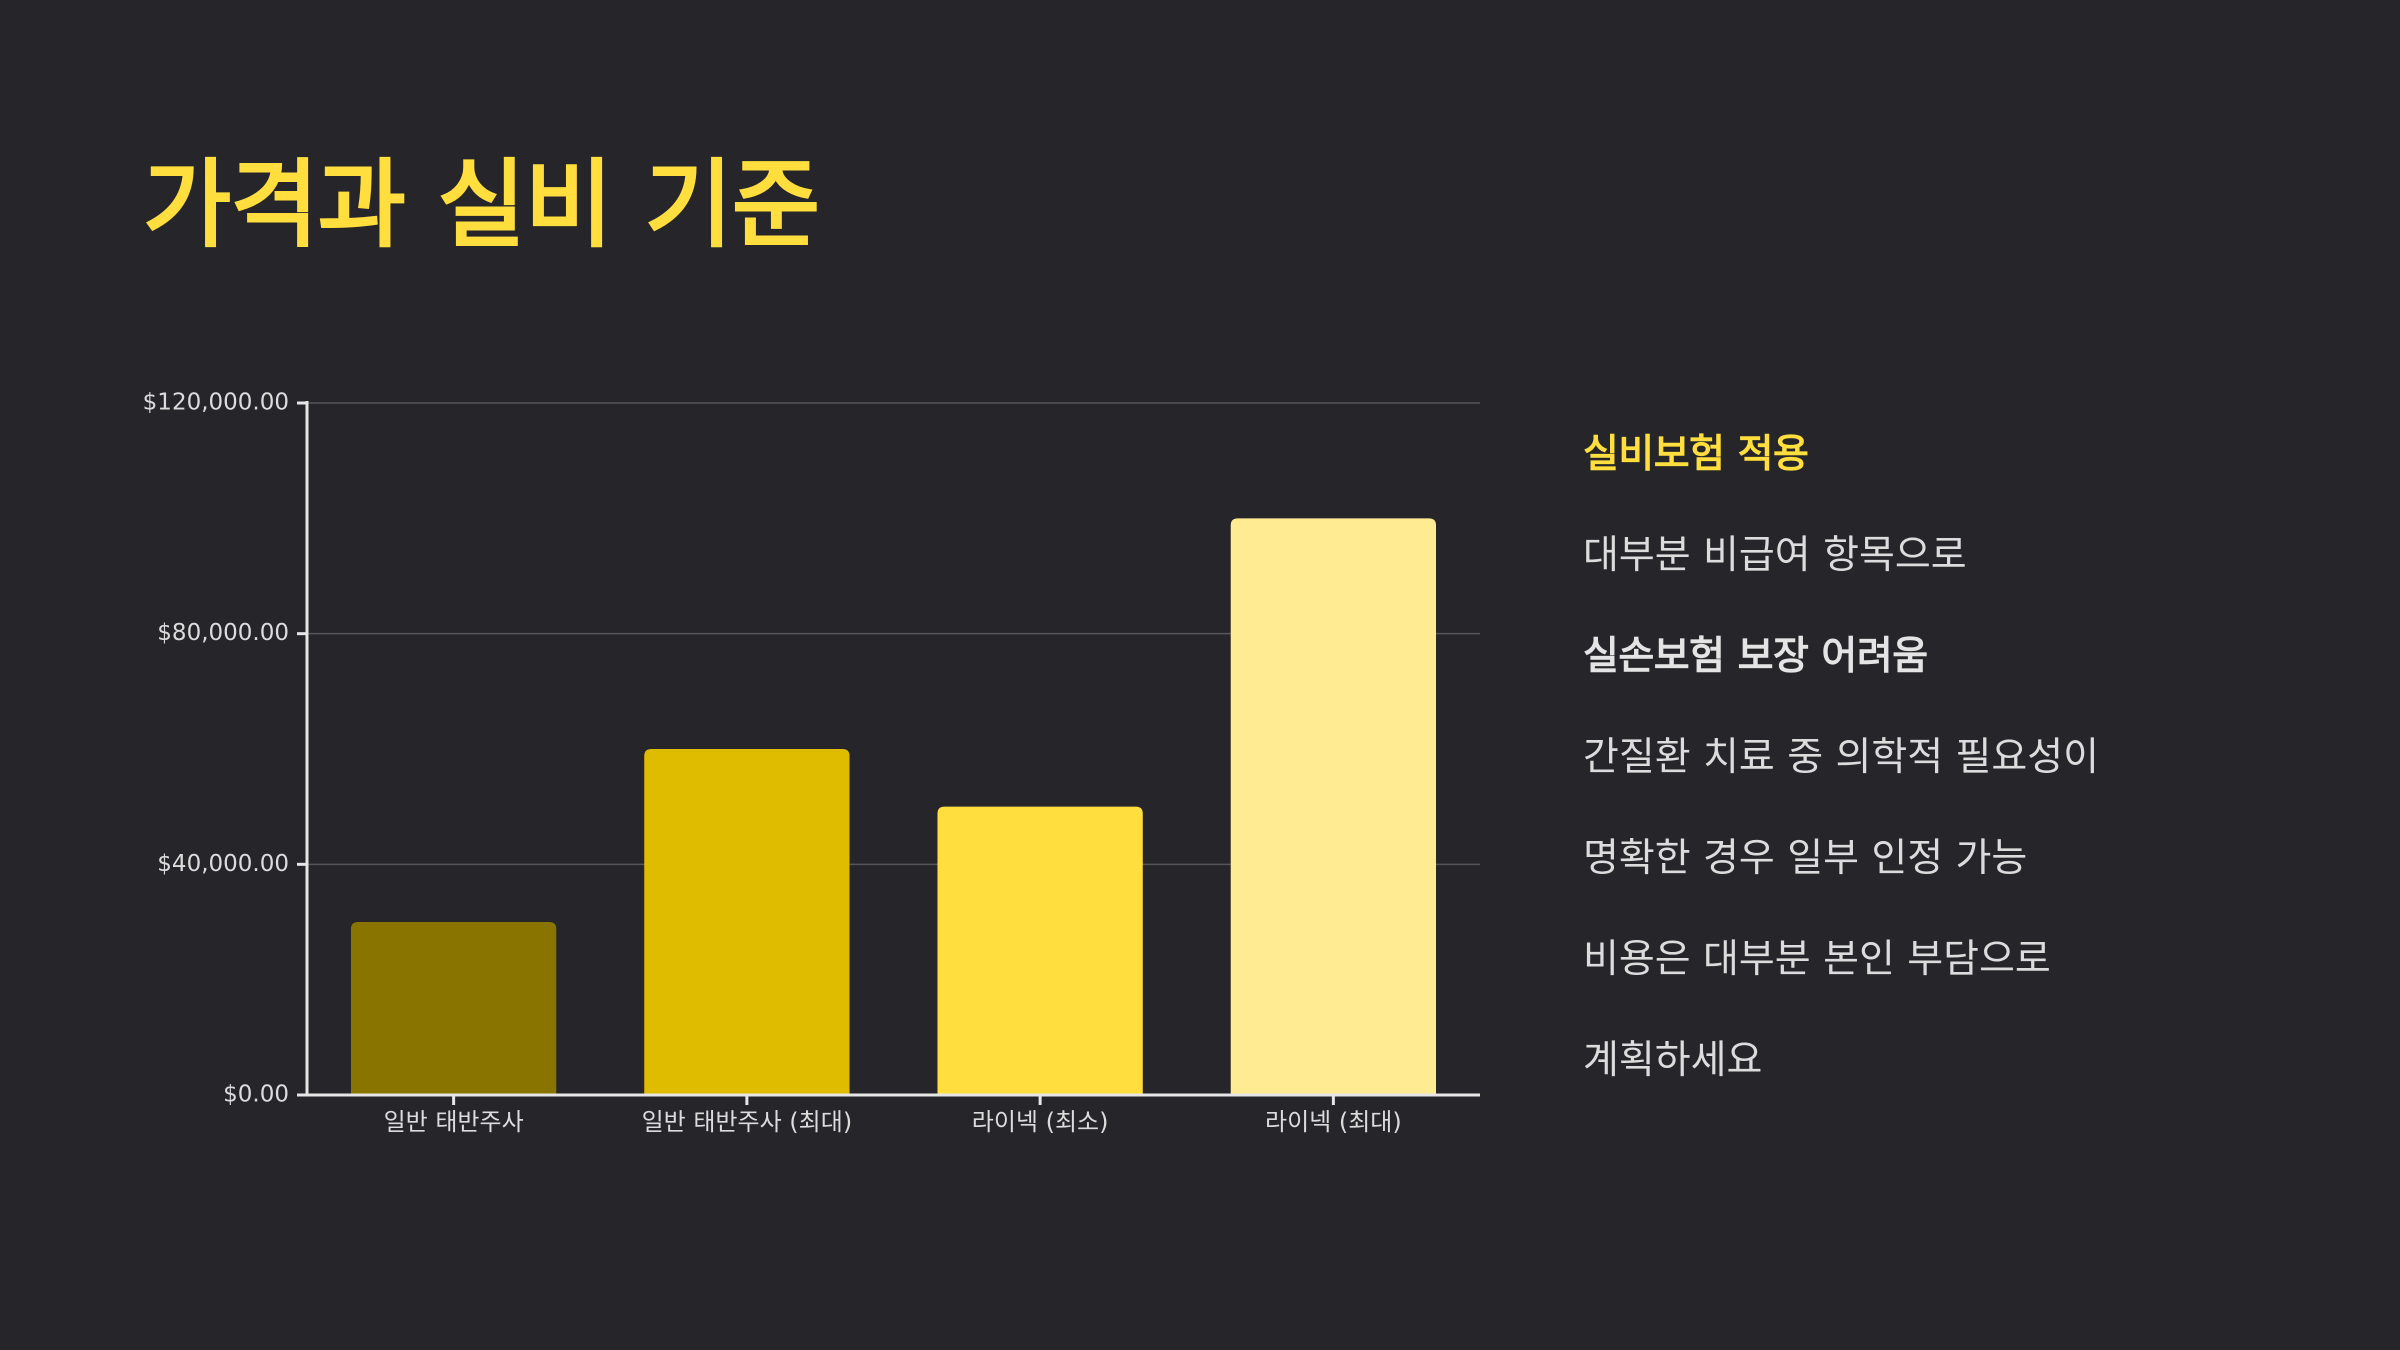 This screenshot has height=1350, width=2400. What do you see at coordinates (1805, 858) in the screenshot?
I see `side-panel-line: 명확한 경우 일부 인정 가능` at bounding box center [1805, 858].